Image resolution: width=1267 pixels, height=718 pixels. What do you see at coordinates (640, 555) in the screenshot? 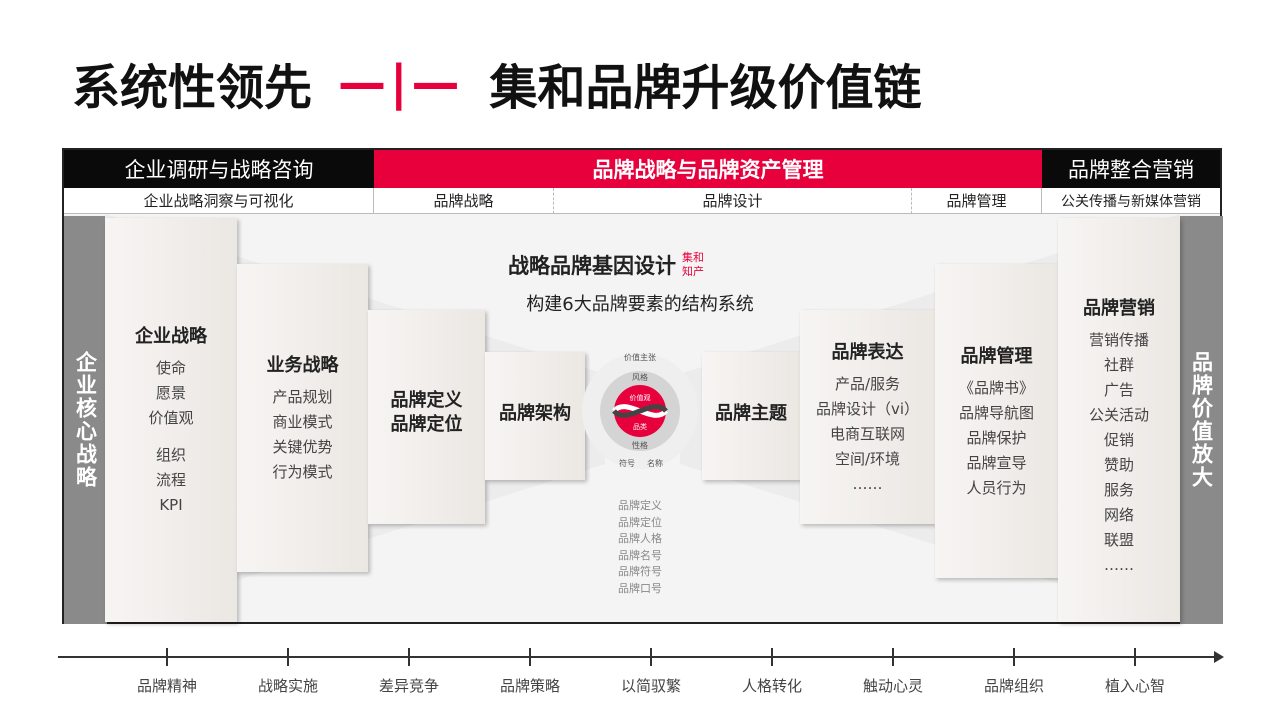
I see `brand-element: 品牌名号` at bounding box center [640, 555].